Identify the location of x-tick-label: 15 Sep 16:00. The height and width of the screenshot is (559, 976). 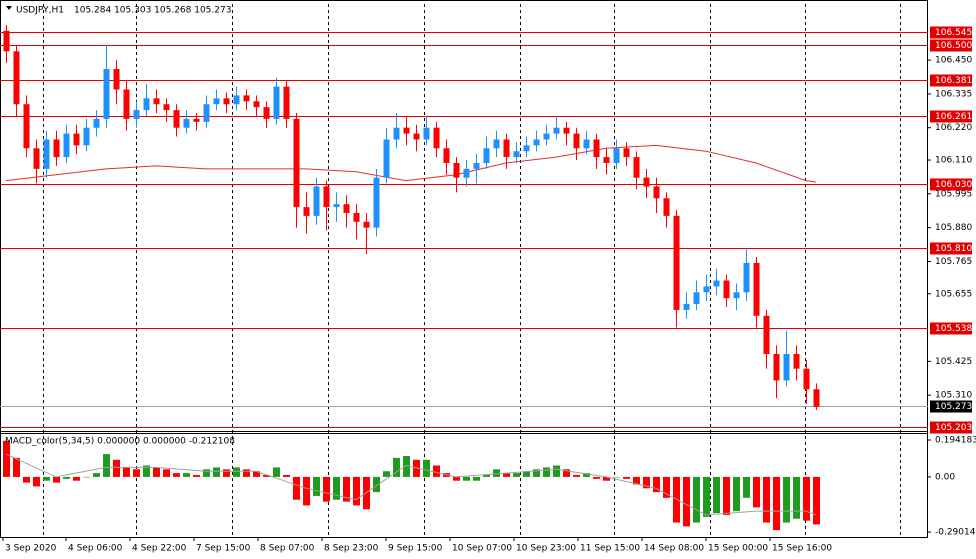
(802, 549).